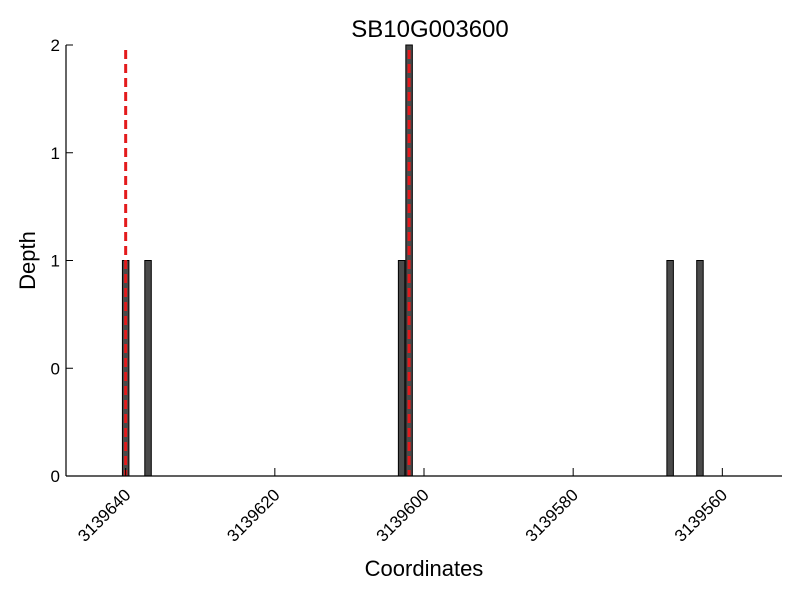 The height and width of the screenshot is (600, 800). What do you see at coordinates (701, 515) in the screenshot?
I see `x-tick-label-4: 3139560` at bounding box center [701, 515].